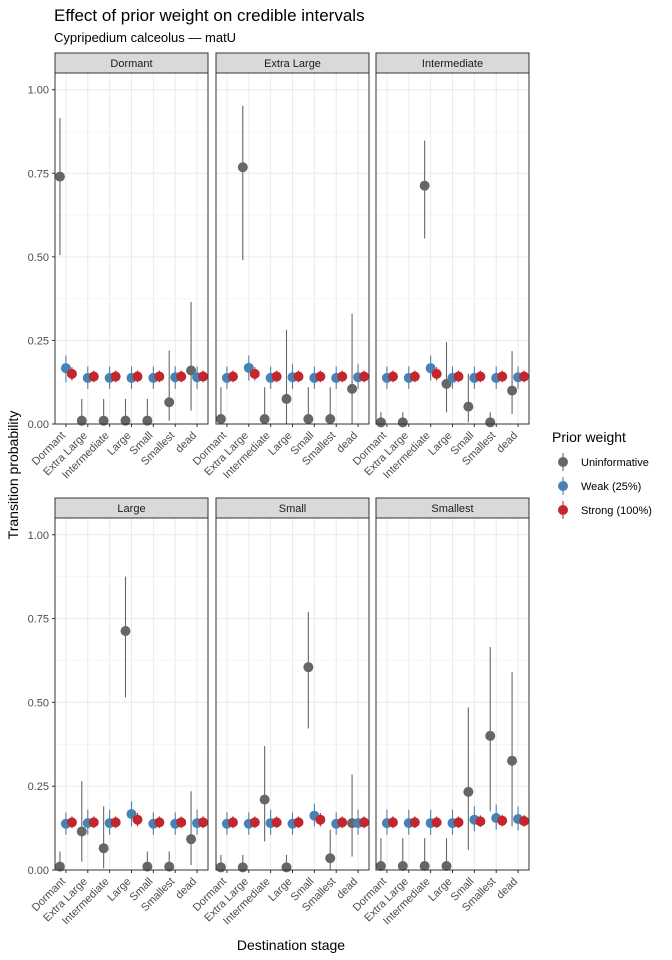  I want to click on x-axis-title: Destination stage, so click(291, 945).